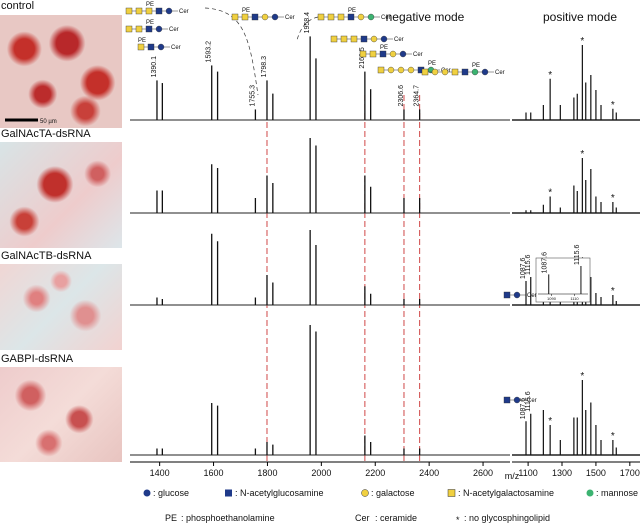 The width and height of the screenshot is (642, 526). I want to click on x-tick-label: 1700, so click(630, 473).